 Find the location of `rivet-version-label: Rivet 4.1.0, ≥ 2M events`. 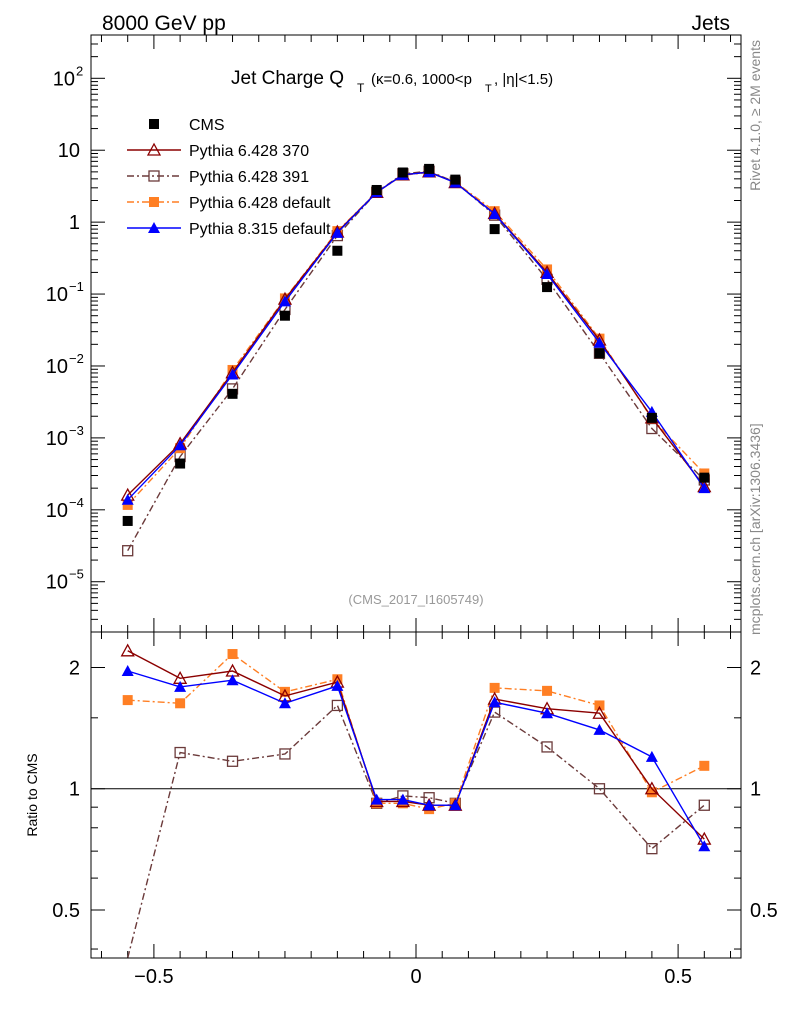

rivet-version-label: Rivet 4.1.0, ≥ 2M events is located at coordinates (755, 115).